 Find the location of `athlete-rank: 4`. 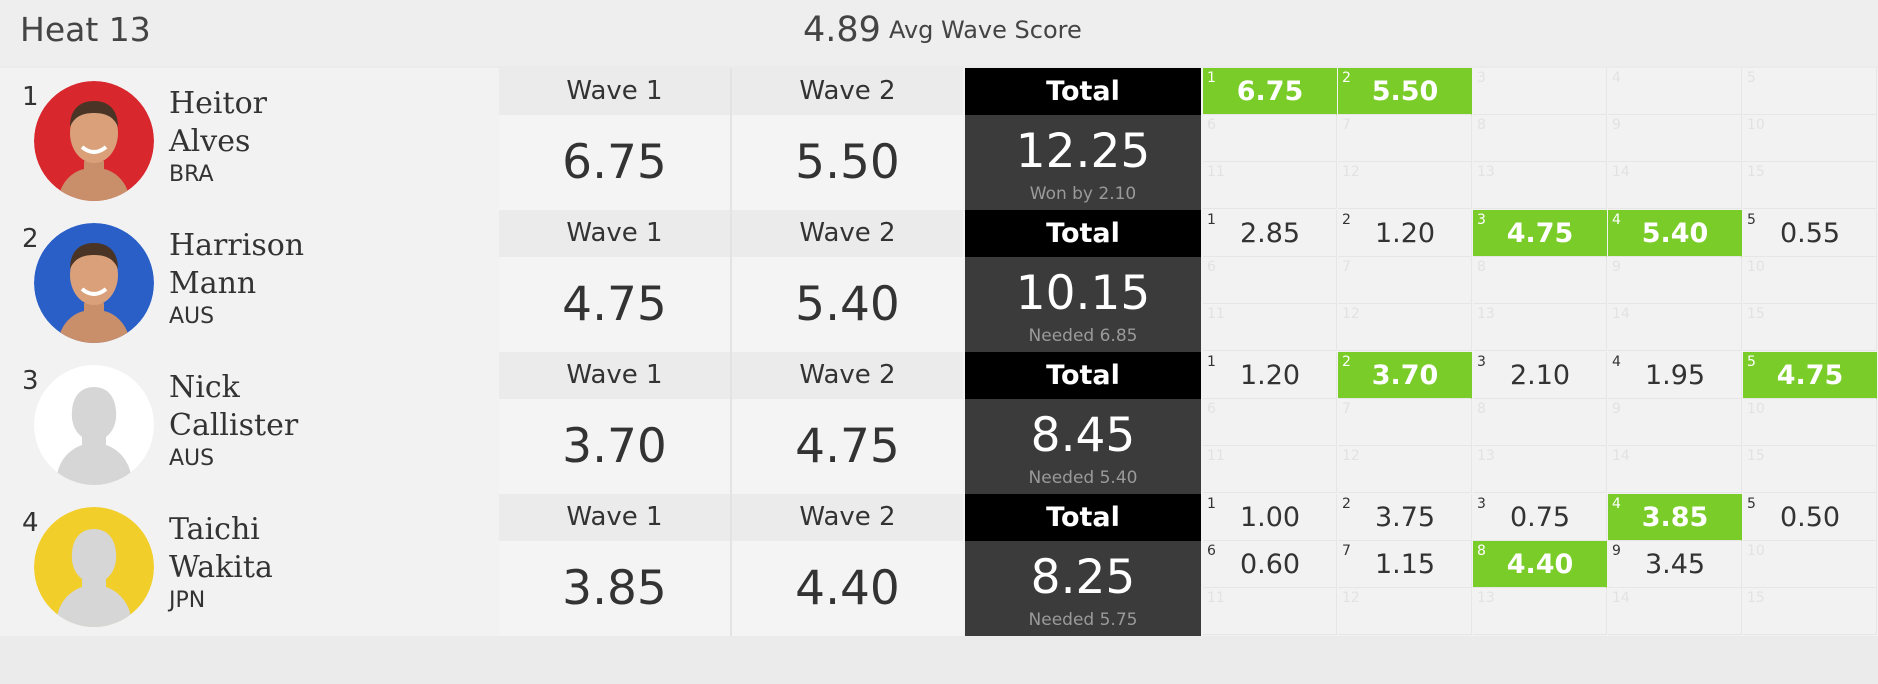

athlete-rank: 4 is located at coordinates (30, 523).